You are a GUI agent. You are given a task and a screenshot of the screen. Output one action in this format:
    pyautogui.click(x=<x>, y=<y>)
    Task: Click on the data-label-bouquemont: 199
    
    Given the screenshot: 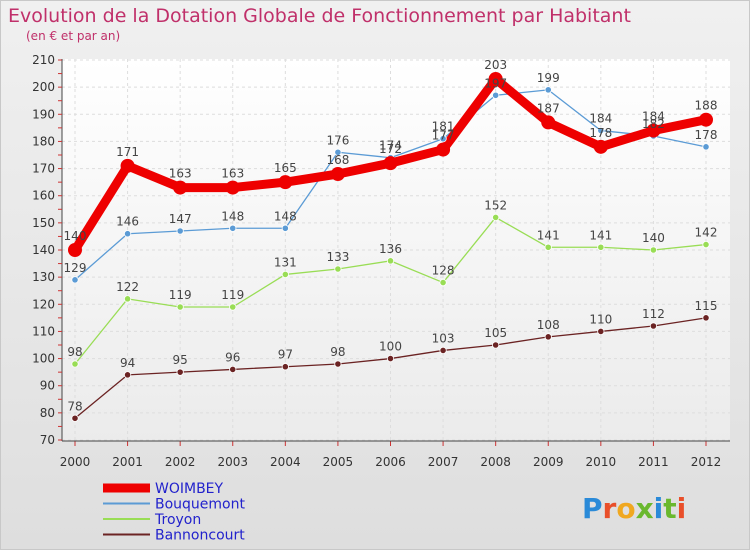 What is the action you would take?
    pyautogui.click(x=548, y=78)
    